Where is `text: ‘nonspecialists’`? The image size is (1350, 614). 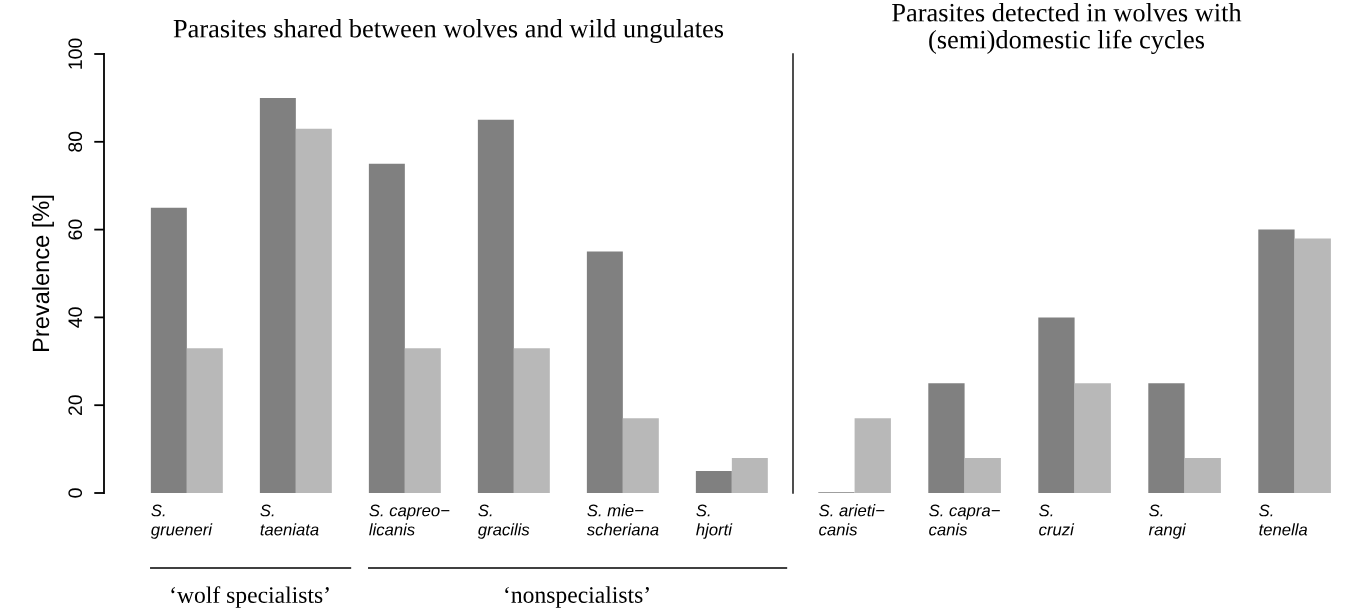
text: ‘nonspecialists’ is located at coordinates (577, 597).